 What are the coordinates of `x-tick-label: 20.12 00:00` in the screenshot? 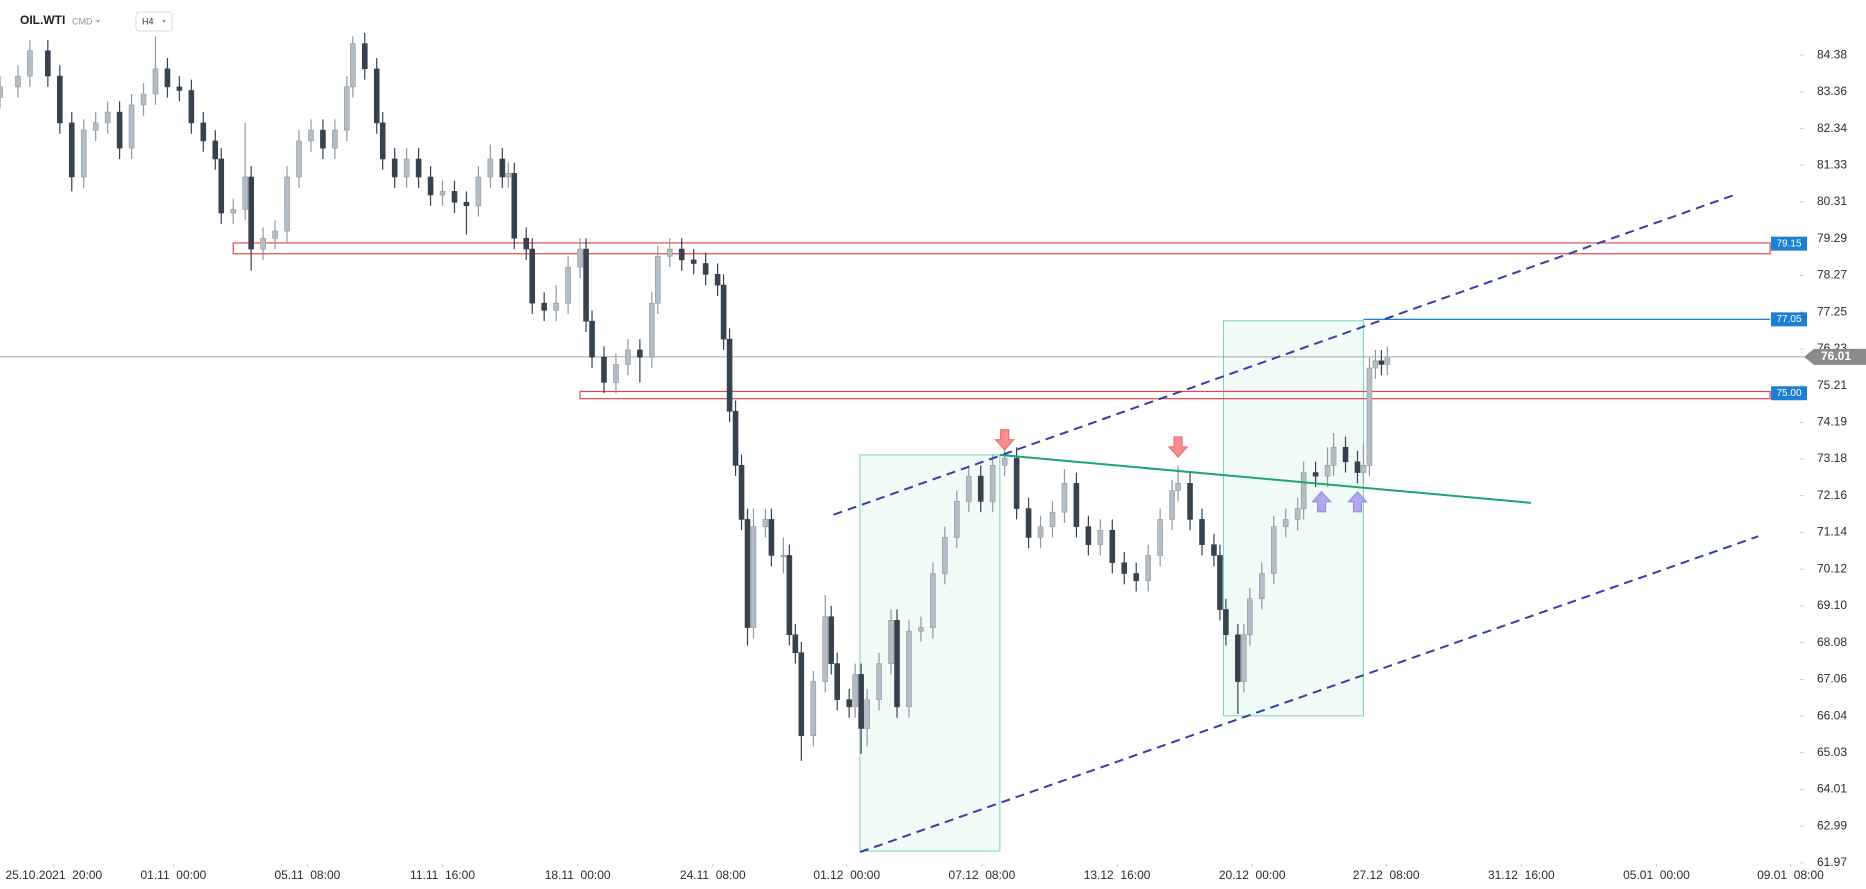 It's located at (1252, 875).